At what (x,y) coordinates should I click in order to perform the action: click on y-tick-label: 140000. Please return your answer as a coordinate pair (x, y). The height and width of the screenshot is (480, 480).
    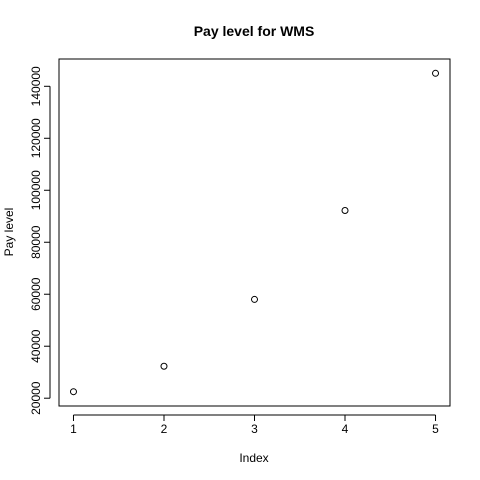
    Looking at the image, I should click on (36, 86).